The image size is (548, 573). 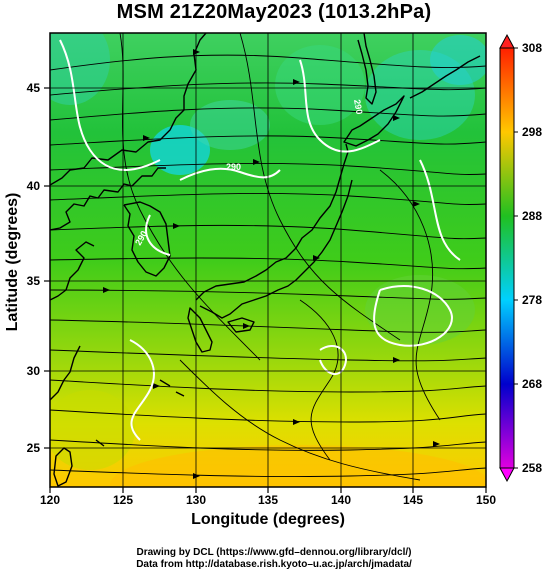 What do you see at coordinates (34, 268) in the screenshot?
I see `y-tick-labels: 25 30 35 40 45` at bounding box center [34, 268].